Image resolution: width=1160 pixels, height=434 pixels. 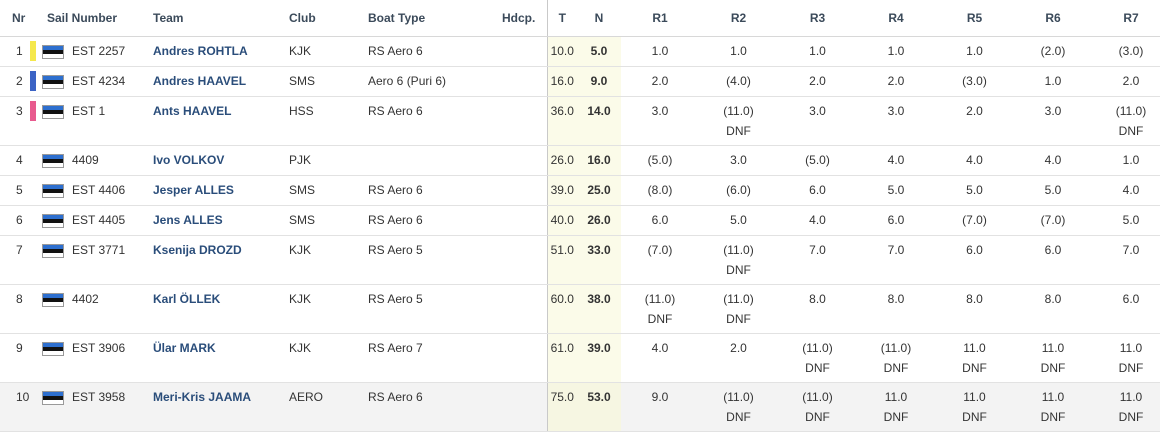 What do you see at coordinates (1053, 51) in the screenshot?
I see `race-score: (2.0)` at bounding box center [1053, 51].